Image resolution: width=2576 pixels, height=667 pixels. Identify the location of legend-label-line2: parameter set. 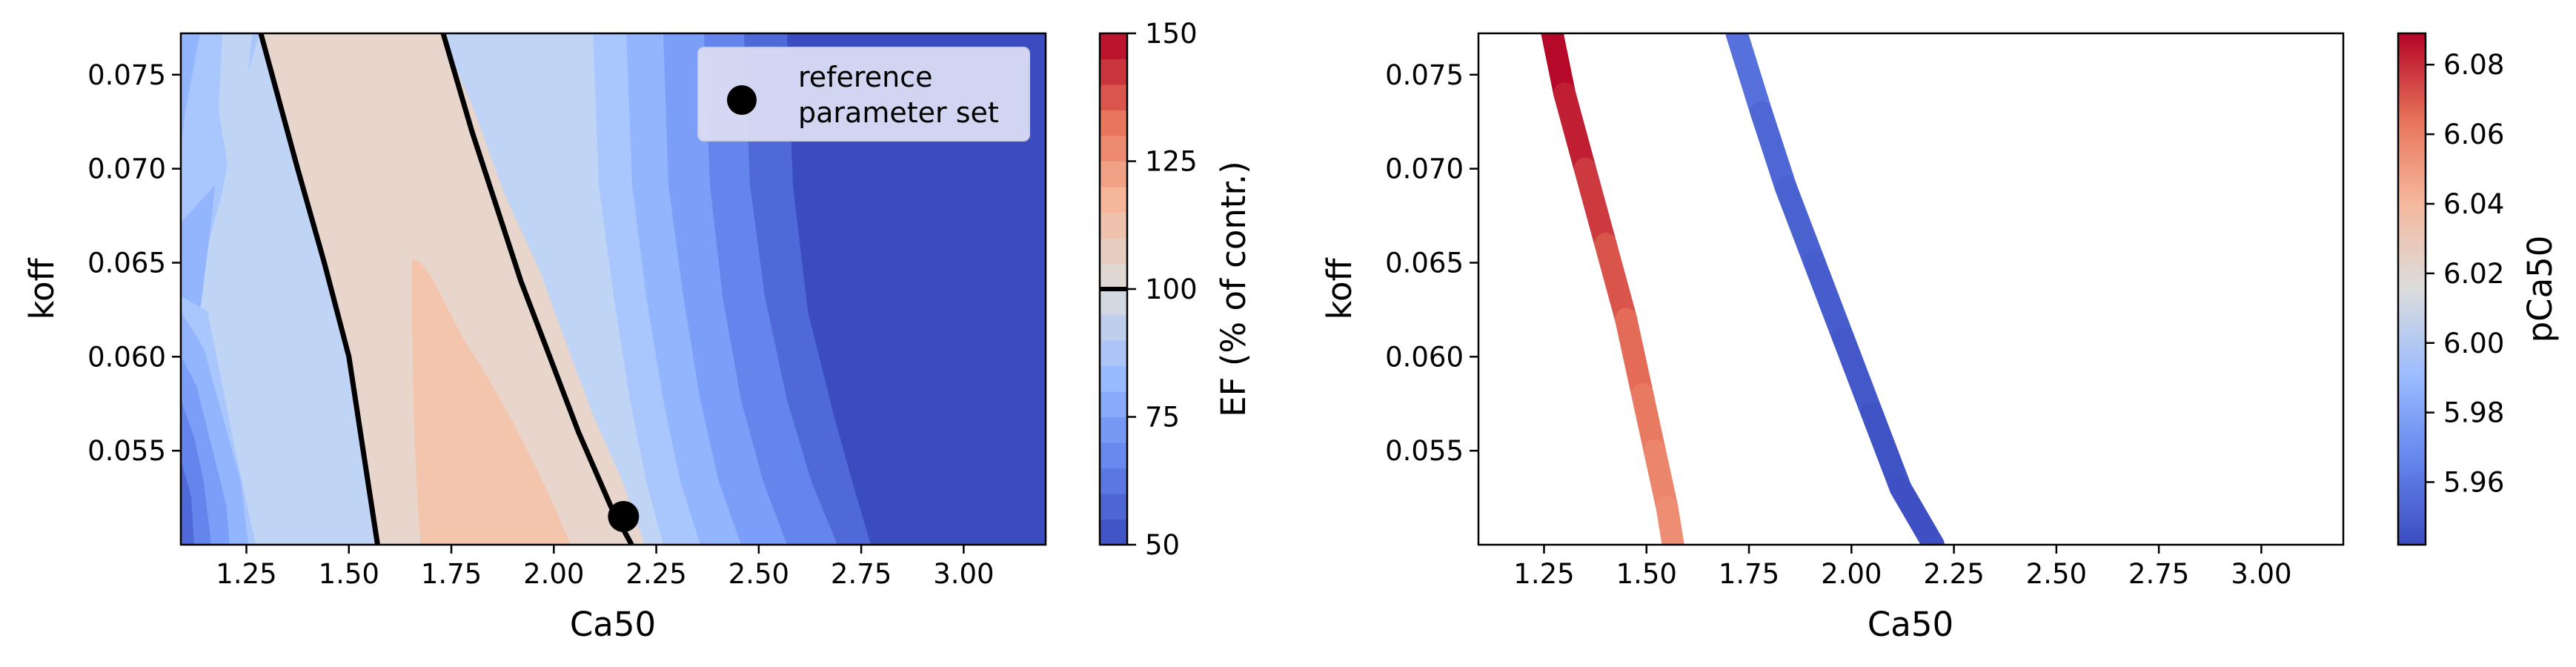
(898, 112).